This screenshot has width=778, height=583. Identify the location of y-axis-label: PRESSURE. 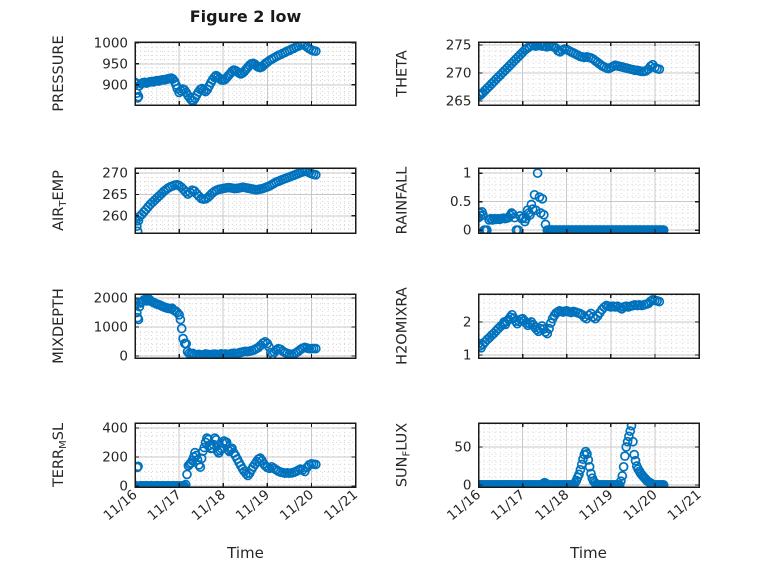
(59, 73).